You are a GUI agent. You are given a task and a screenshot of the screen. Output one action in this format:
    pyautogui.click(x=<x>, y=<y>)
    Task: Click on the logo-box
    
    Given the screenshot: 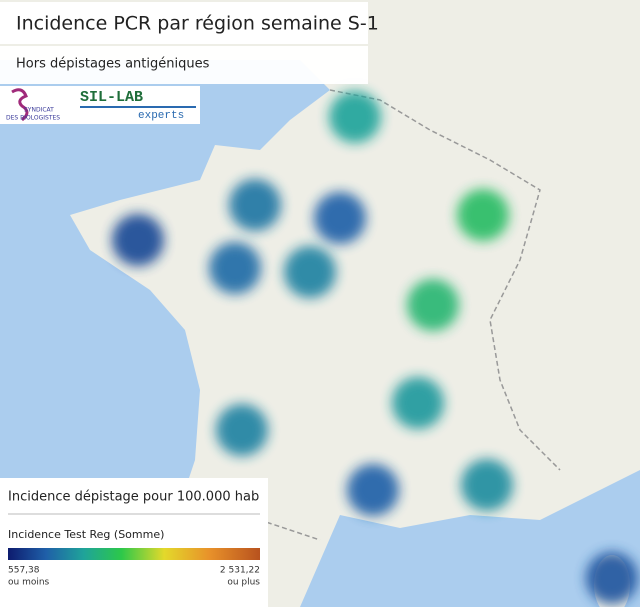 What is the action you would take?
    pyautogui.click(x=100, y=105)
    